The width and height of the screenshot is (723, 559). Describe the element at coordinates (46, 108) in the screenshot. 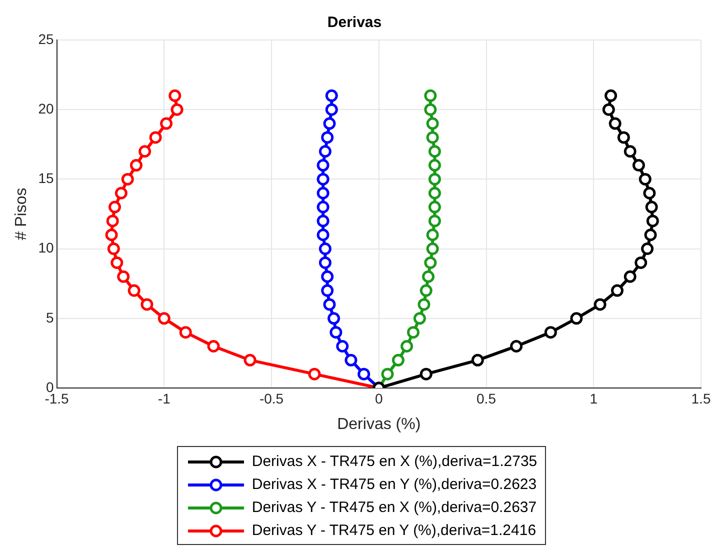

I see `y-tick-label: 20` at that location.